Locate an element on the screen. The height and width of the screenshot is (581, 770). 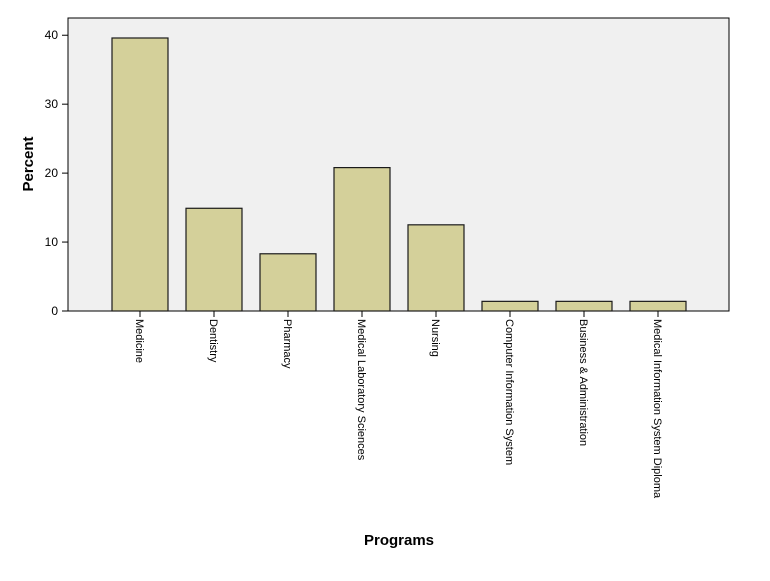
x-axis-title: Programs is located at coordinates (399, 540).